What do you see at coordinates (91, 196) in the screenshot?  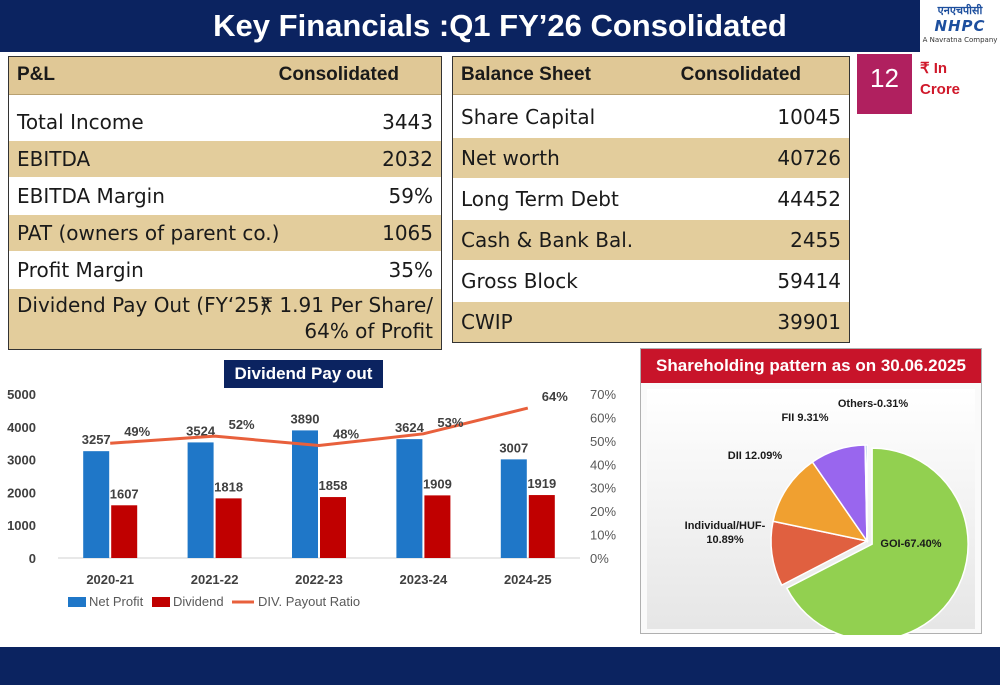 I see `row-label: EBITDA Margin` at bounding box center [91, 196].